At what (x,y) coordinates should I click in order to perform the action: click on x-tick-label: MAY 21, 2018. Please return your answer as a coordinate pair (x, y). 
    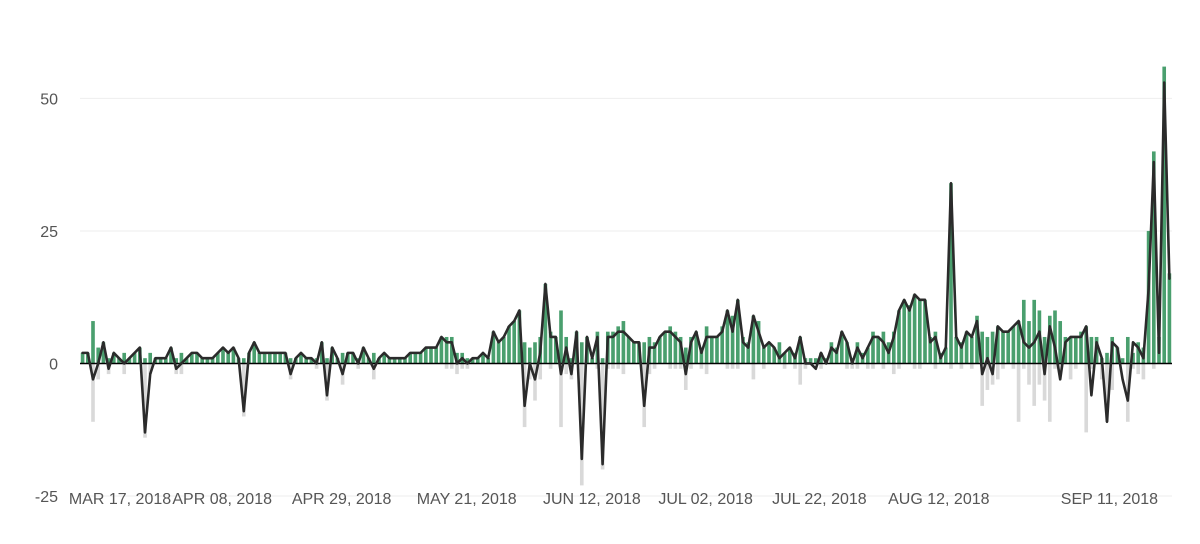
    Looking at the image, I should click on (467, 499).